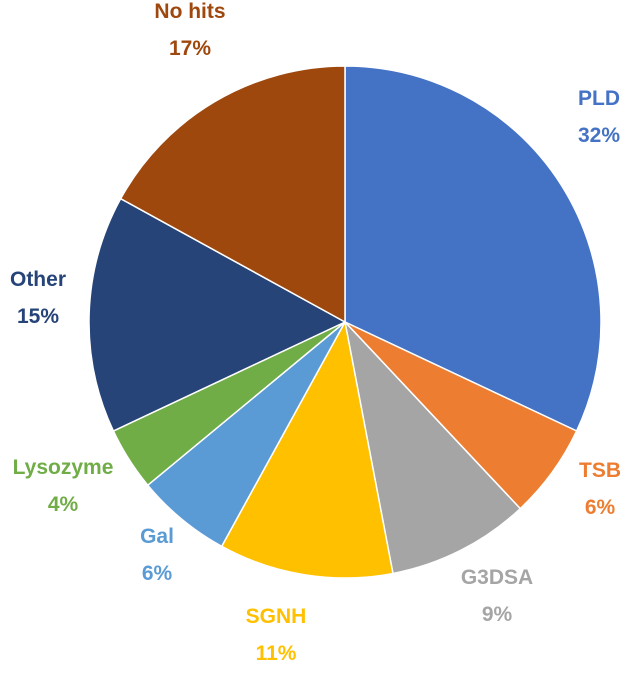 The width and height of the screenshot is (630, 674). I want to click on slice-label-tsb: TSB, so click(600, 470).